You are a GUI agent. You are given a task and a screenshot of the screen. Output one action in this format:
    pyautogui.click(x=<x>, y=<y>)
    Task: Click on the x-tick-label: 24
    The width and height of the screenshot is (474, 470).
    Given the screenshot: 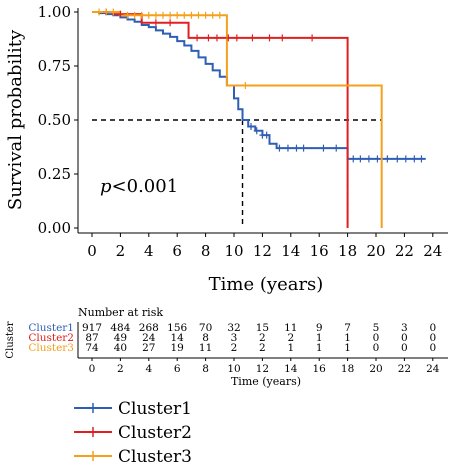 What is the action you would take?
    pyautogui.click(x=432, y=251)
    